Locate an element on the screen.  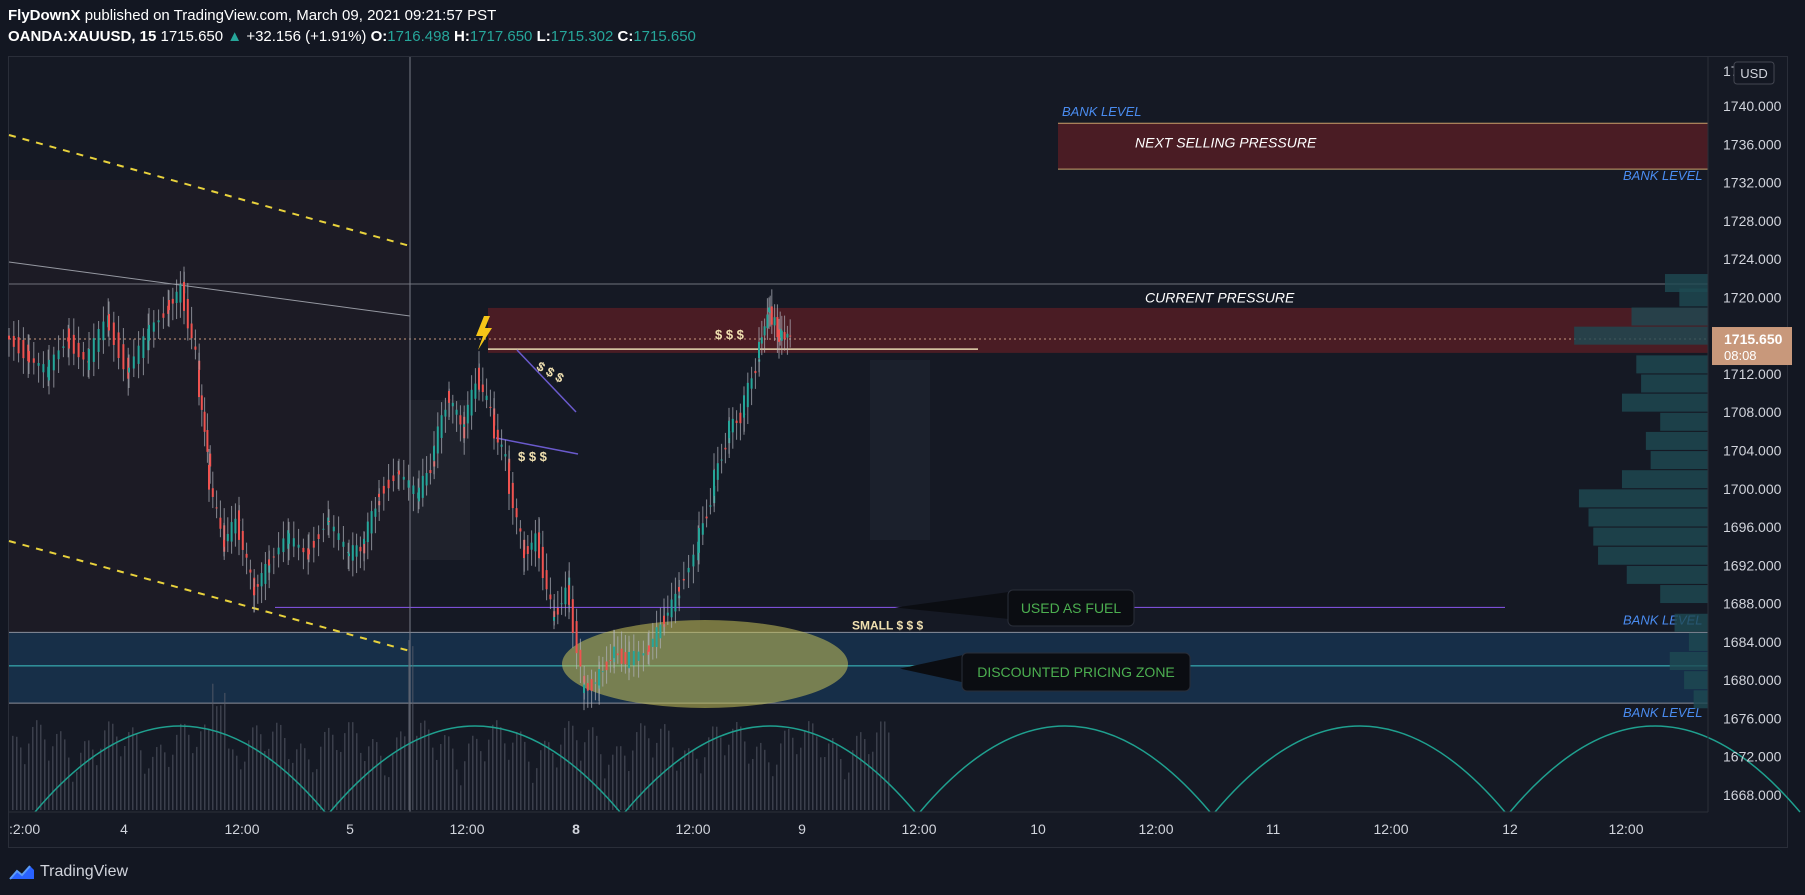
zone-current-pressure is located at coordinates (1098, 330).